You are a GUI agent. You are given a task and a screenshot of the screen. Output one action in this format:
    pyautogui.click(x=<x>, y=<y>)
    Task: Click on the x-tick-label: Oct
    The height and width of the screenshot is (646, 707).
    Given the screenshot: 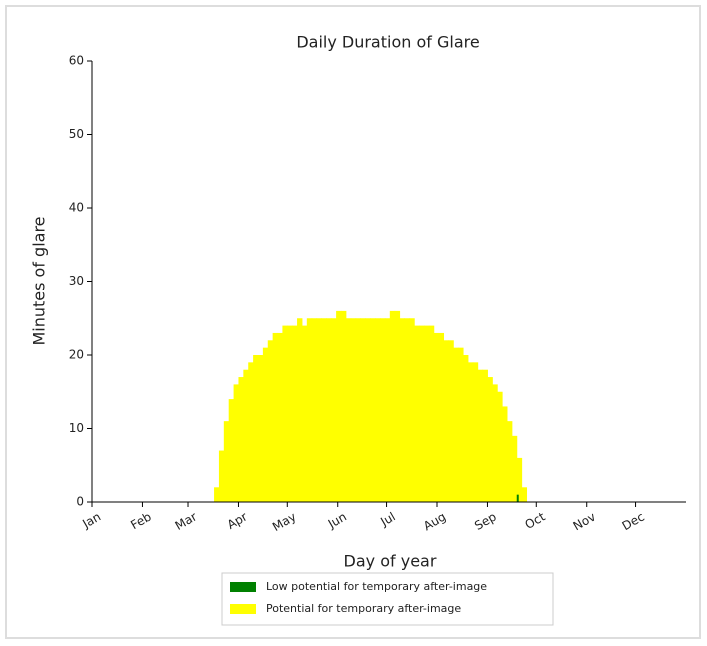 What is the action you would take?
    pyautogui.click(x=535, y=520)
    